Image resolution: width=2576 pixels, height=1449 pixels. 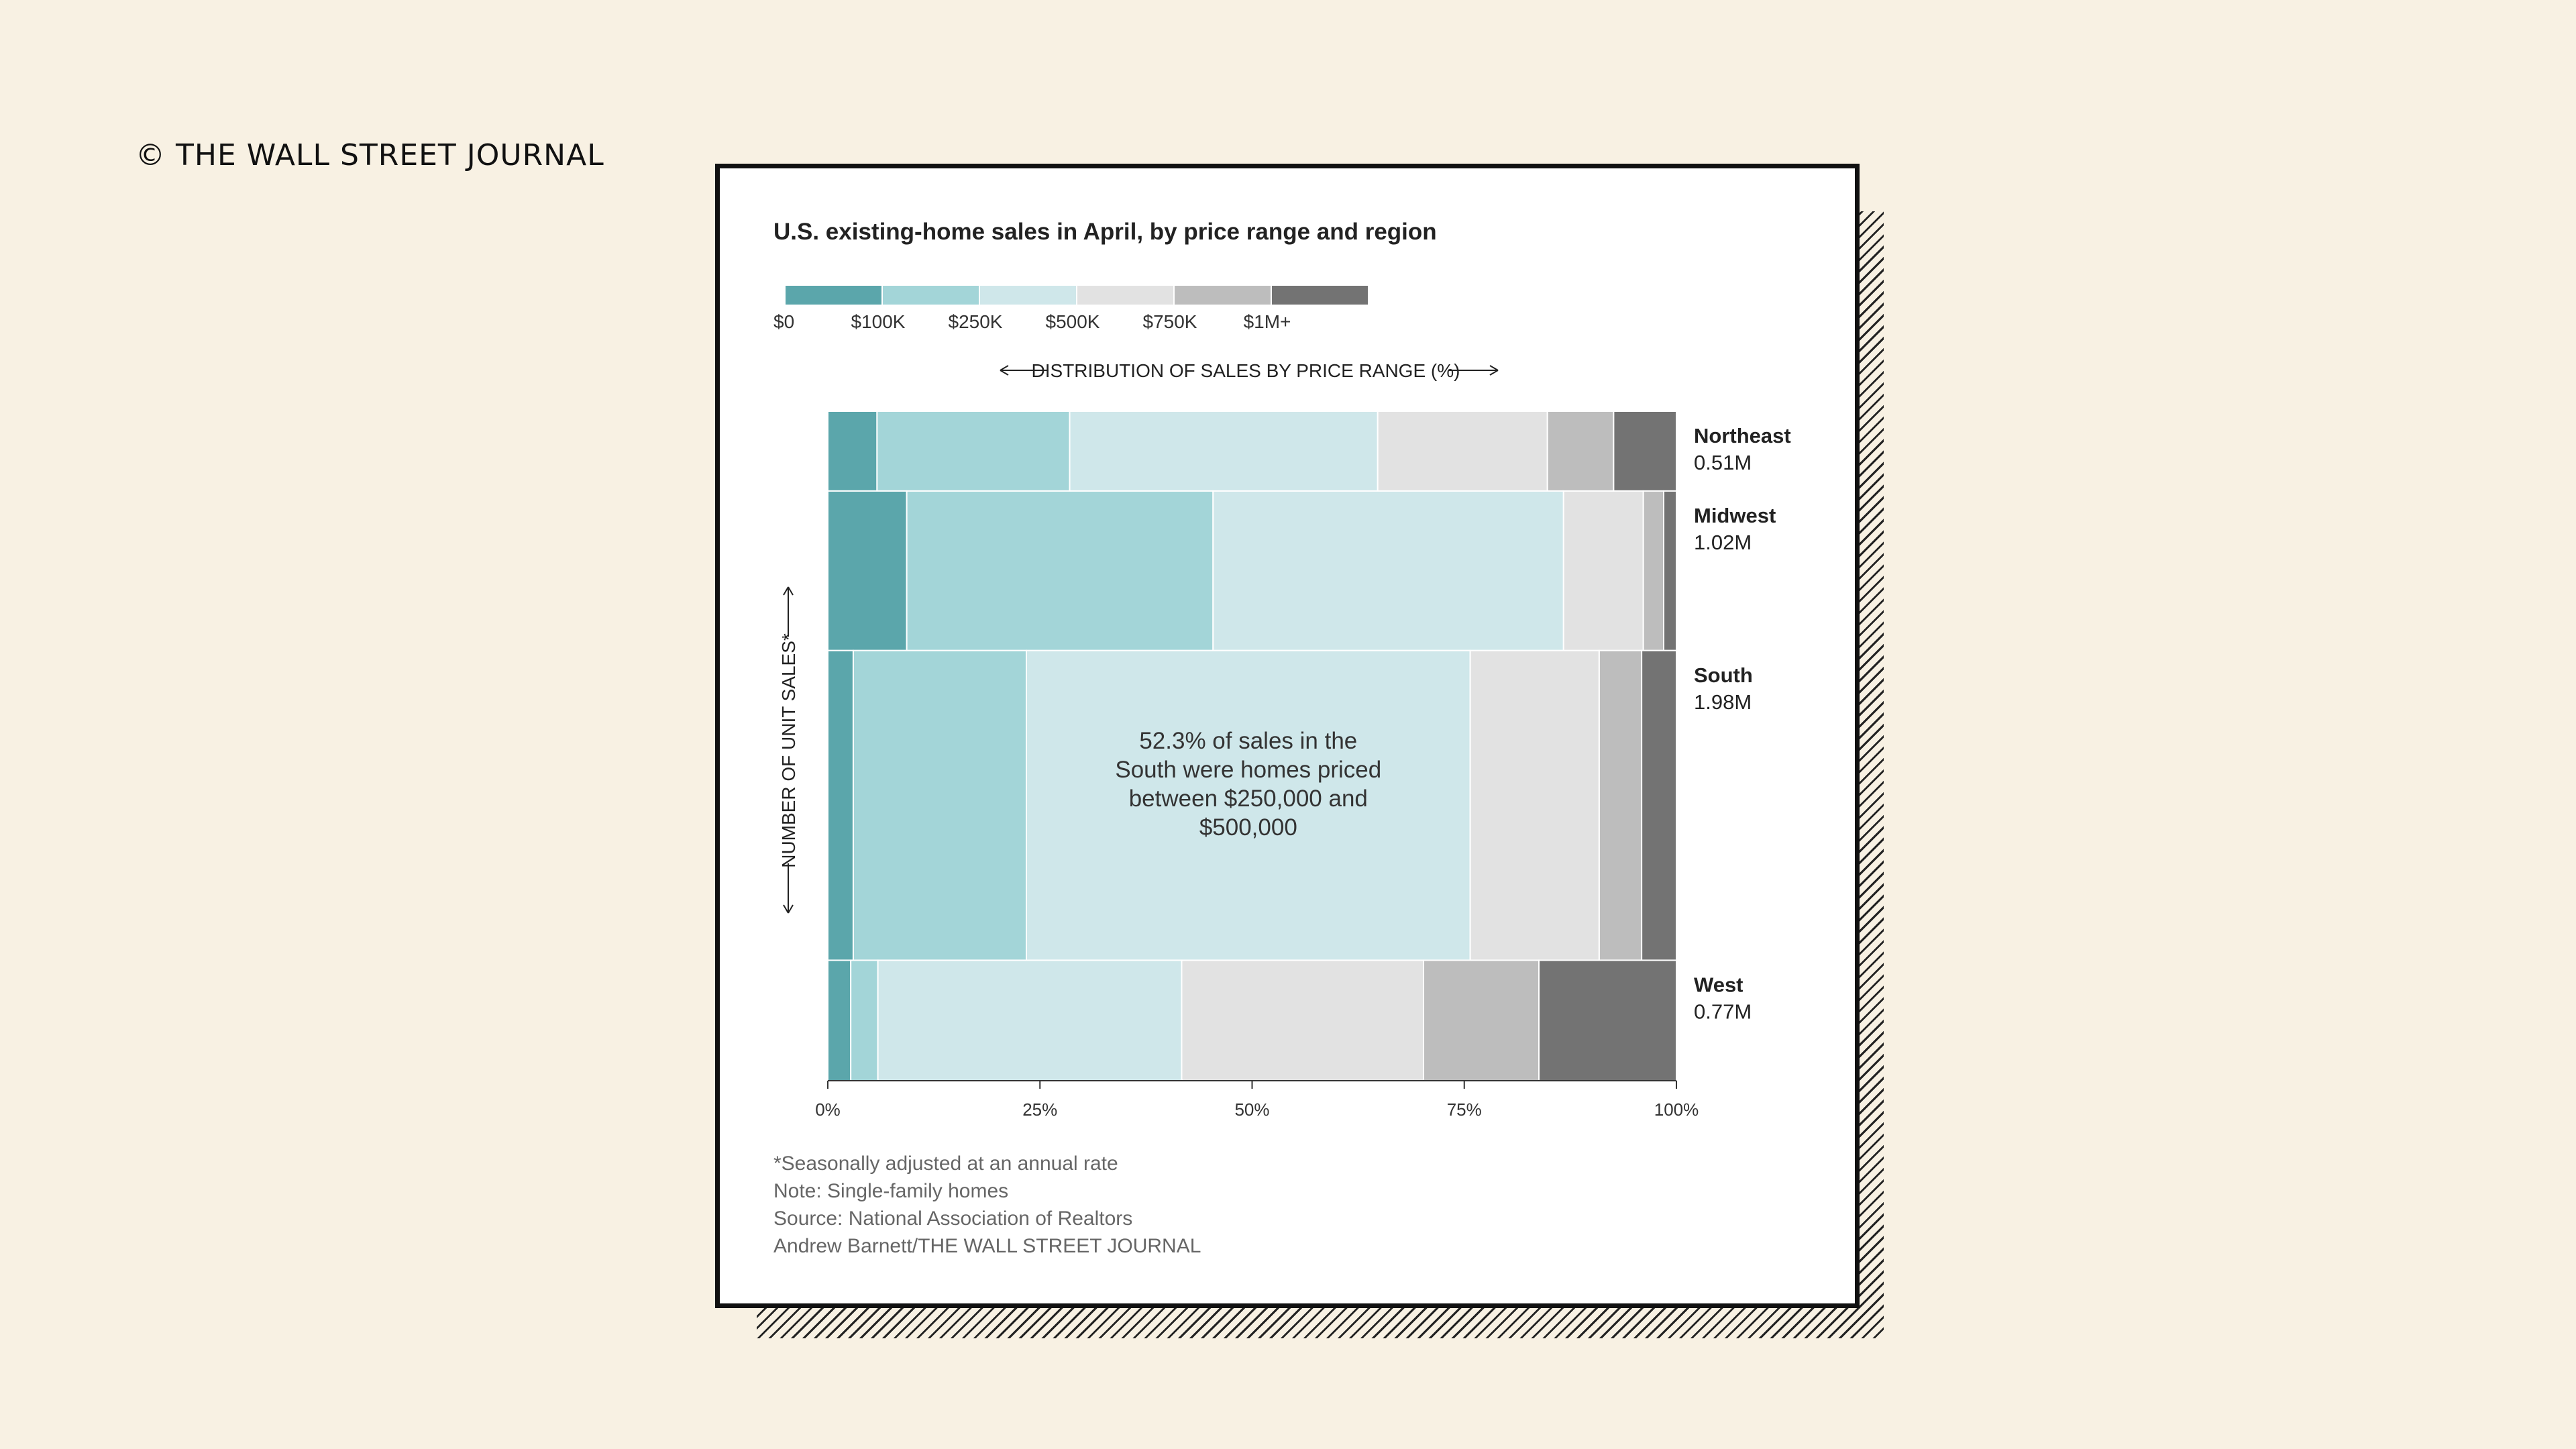 What do you see at coordinates (1742, 435) in the screenshot?
I see `region-name-northeast: Northeast` at bounding box center [1742, 435].